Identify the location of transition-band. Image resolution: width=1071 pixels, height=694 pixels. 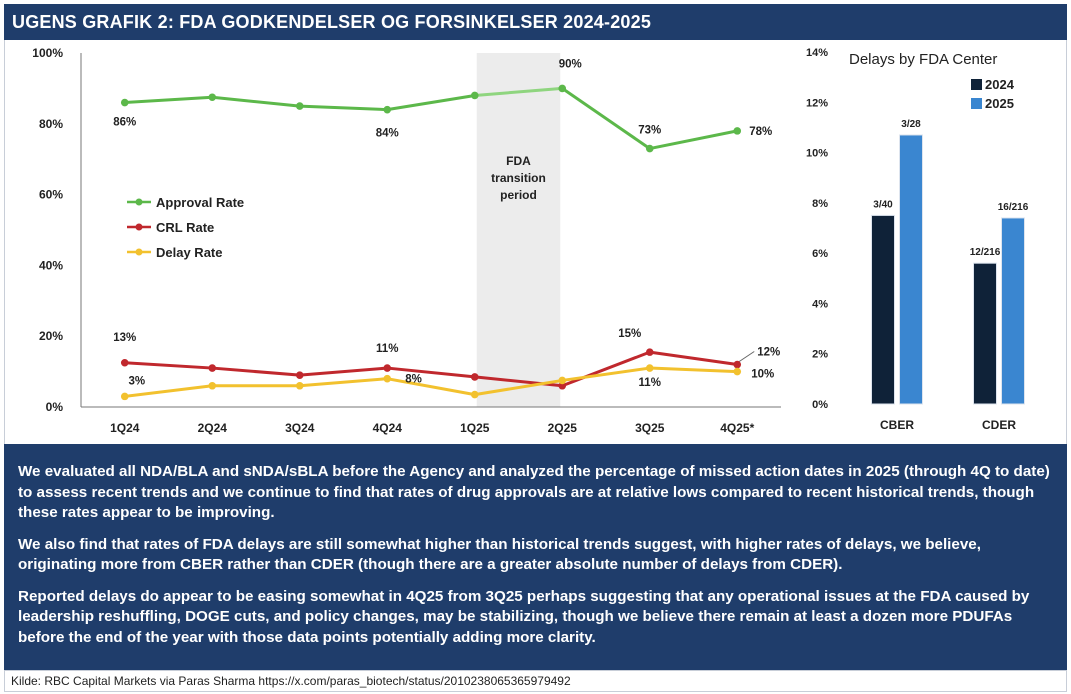
(518, 230).